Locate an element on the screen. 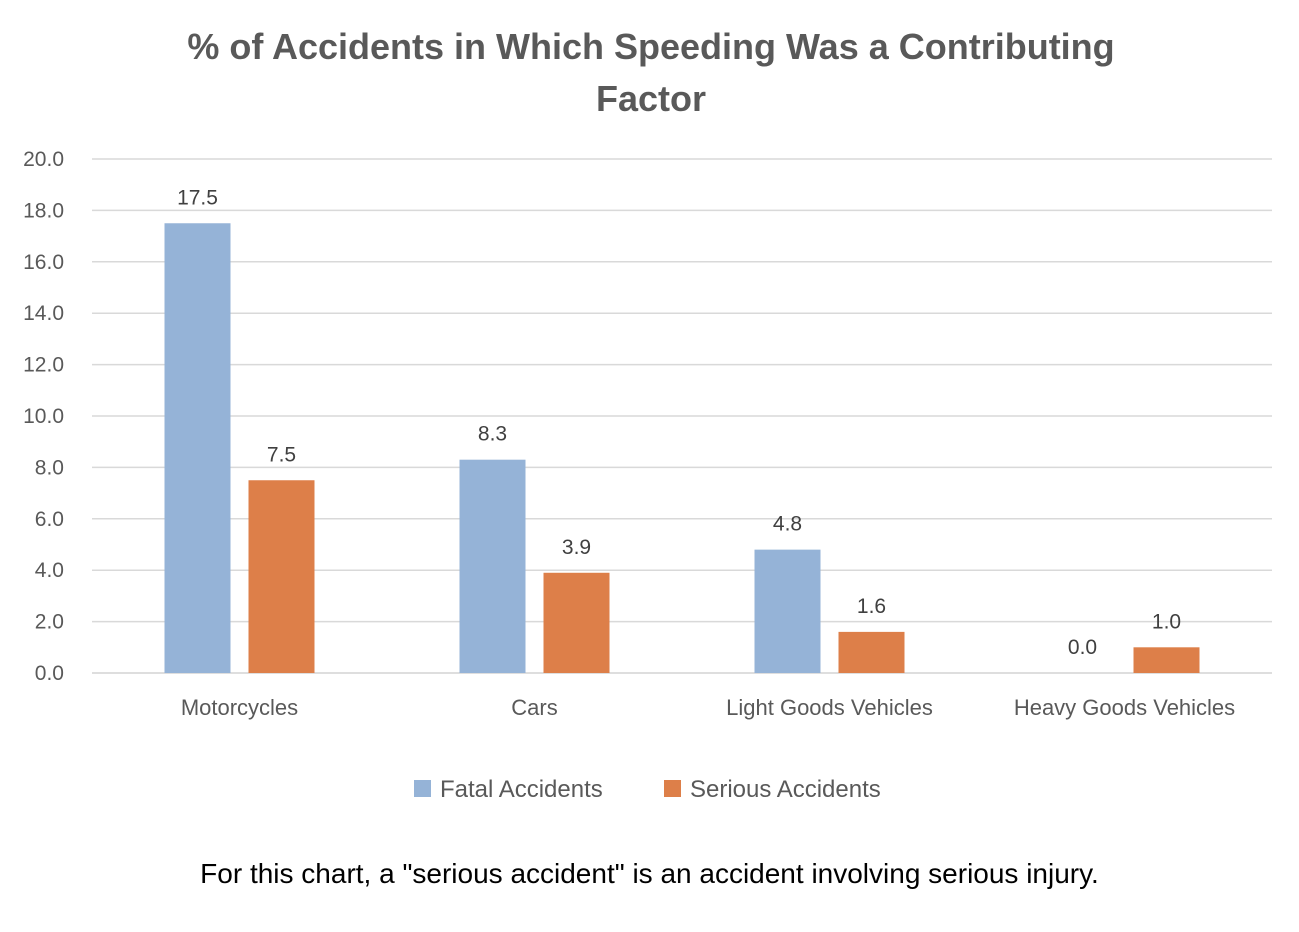 Image resolution: width=1299 pixels, height=932 pixels. y-tick-label: 16.0 is located at coordinates (43, 262).